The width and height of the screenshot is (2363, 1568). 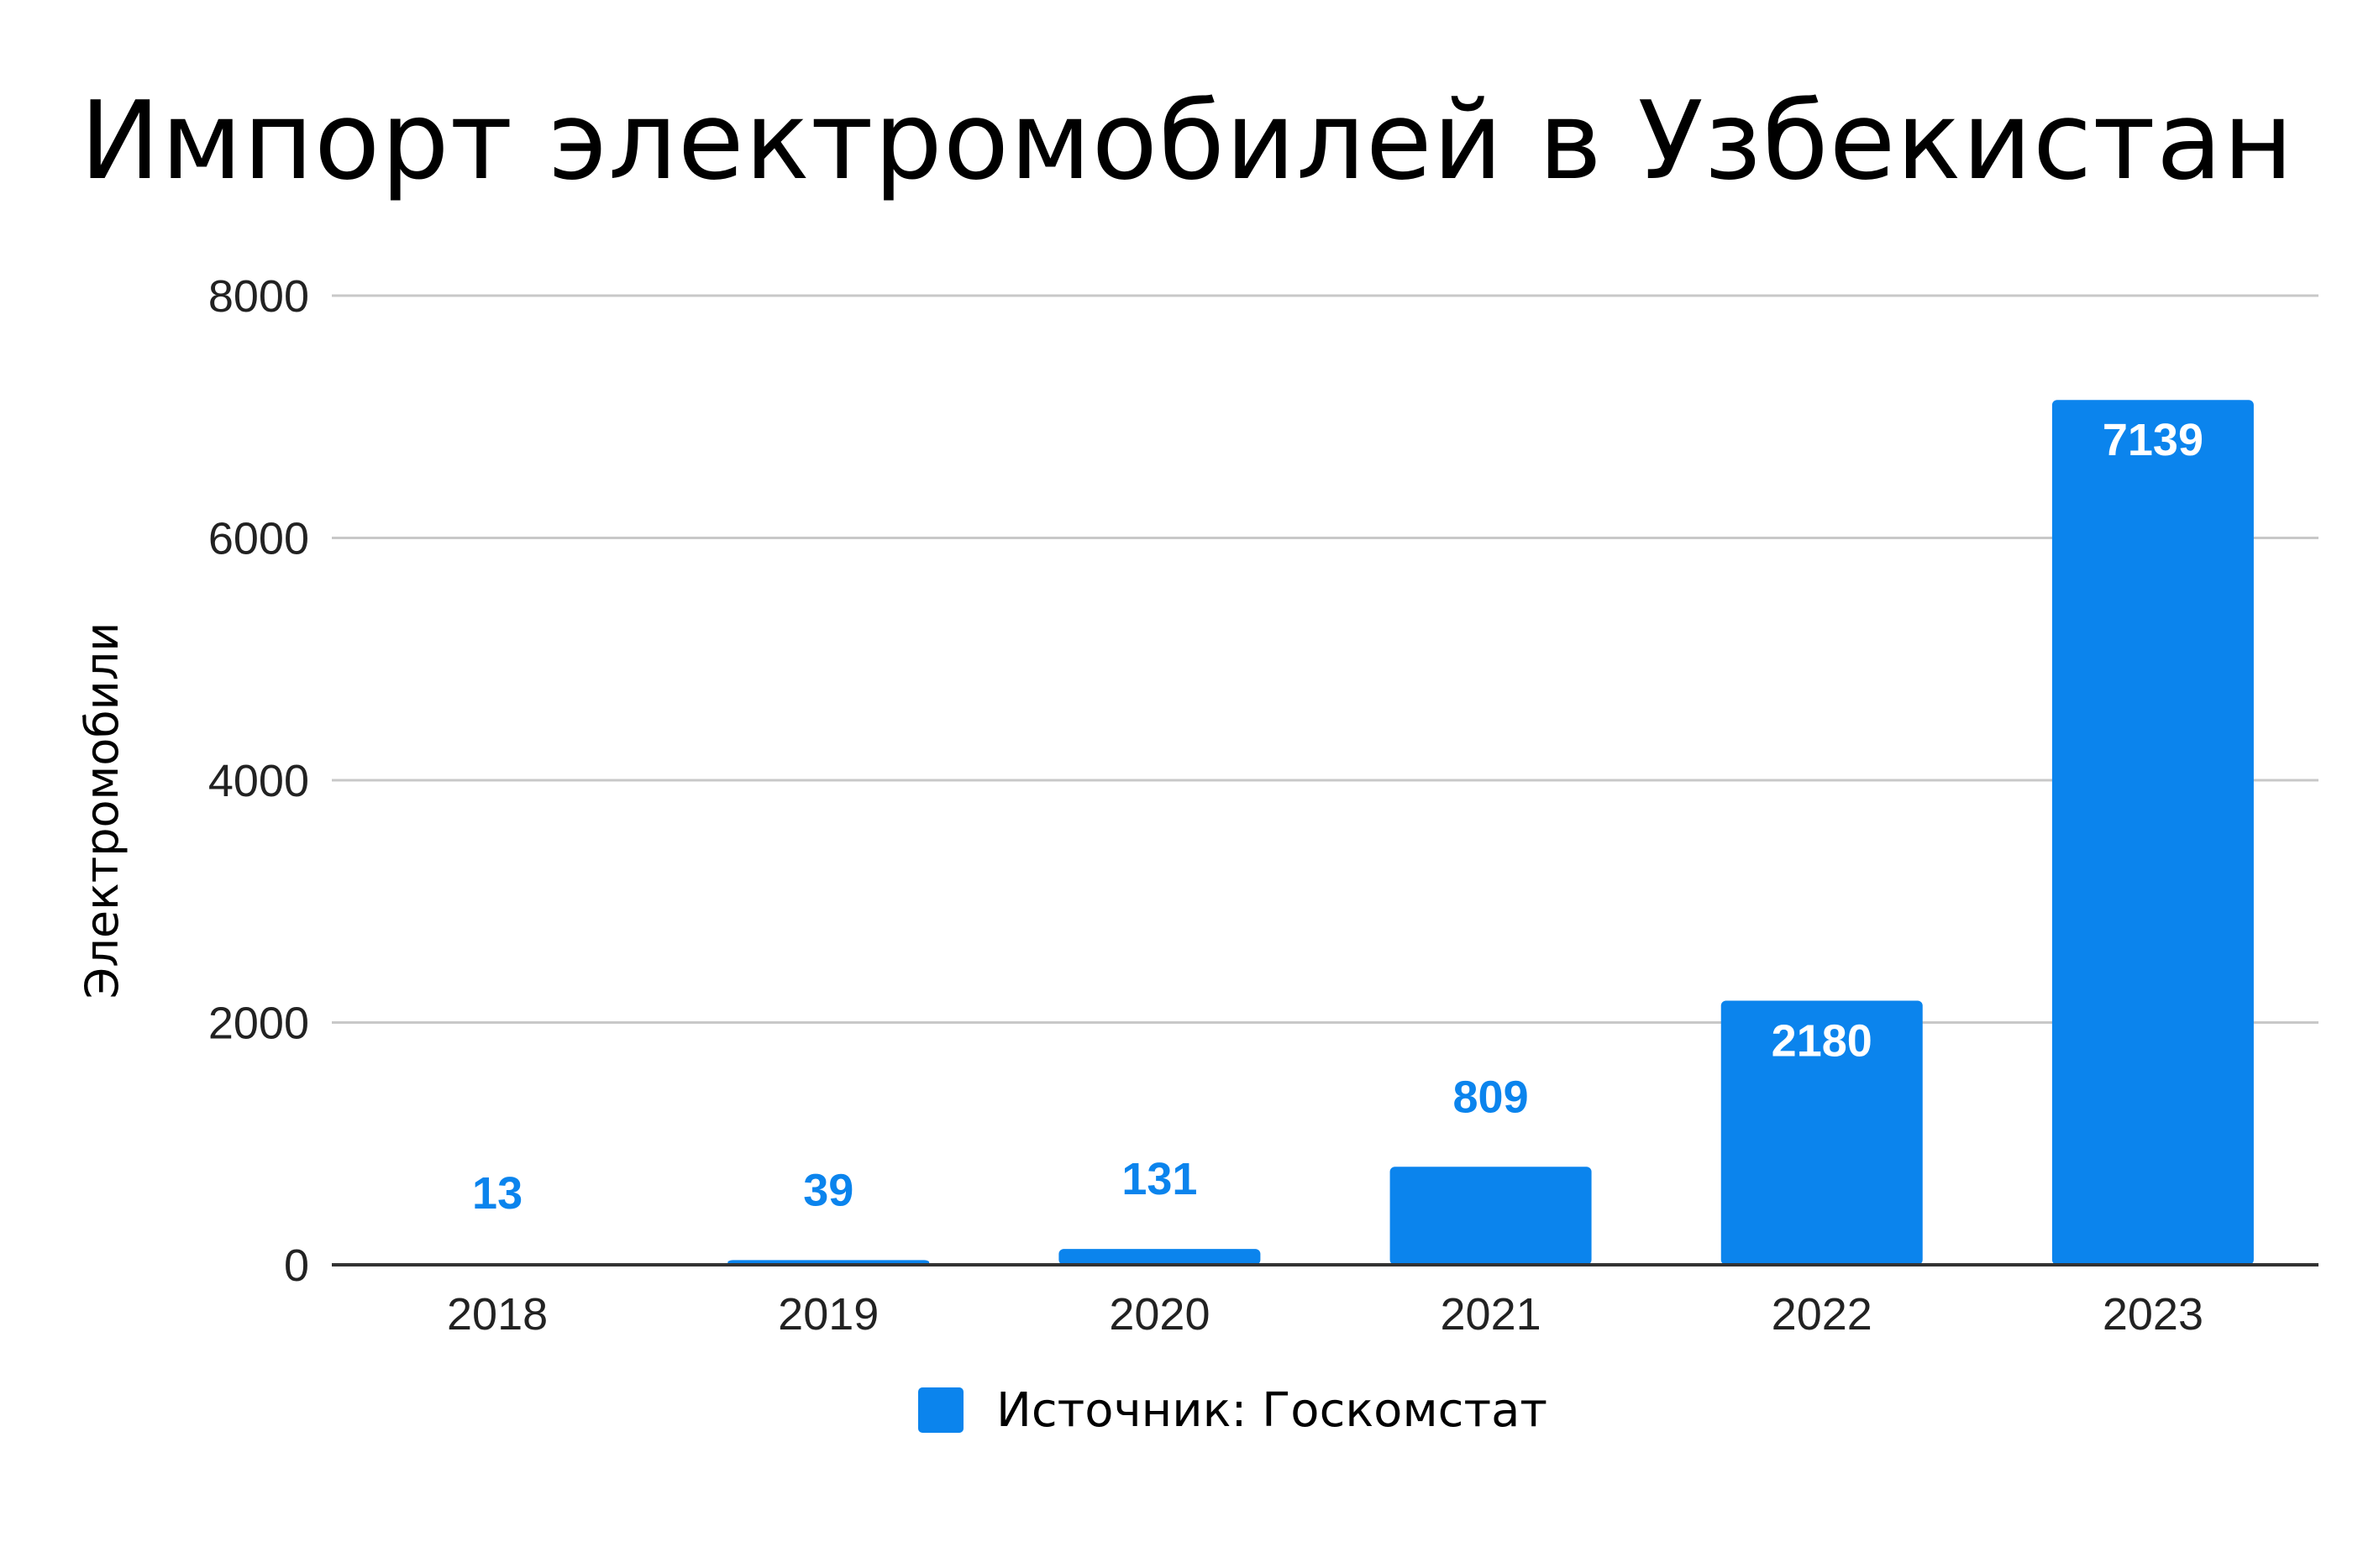 What do you see at coordinates (1271, 1410) in the screenshot?
I see `legend-entry: Источник: Госкомстат` at bounding box center [1271, 1410].